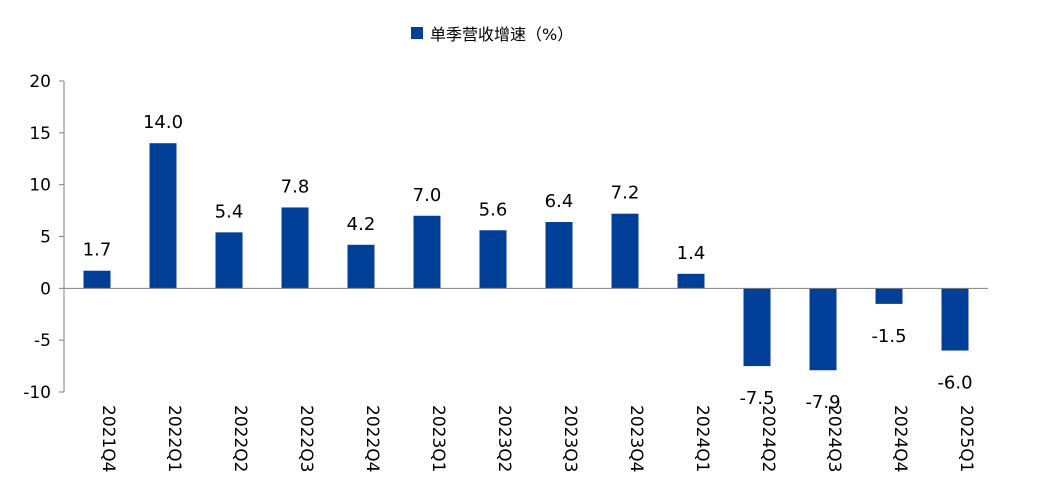  I want to click on data-label: 7.8, so click(295, 186).